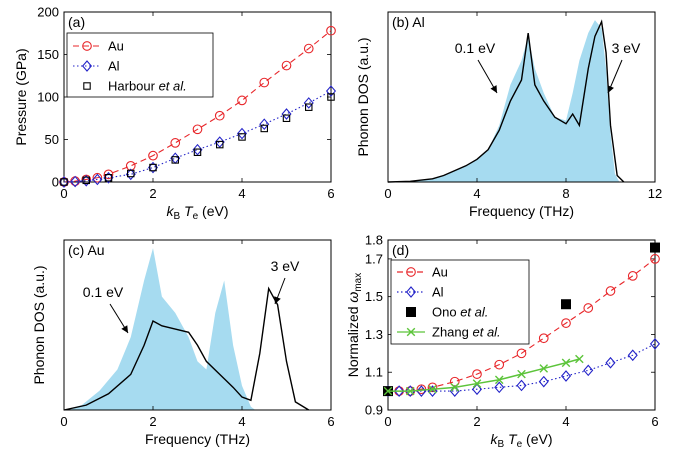  Describe the element at coordinates (147, 86) in the screenshot. I see `legend-label: Harbour et al.` at that location.